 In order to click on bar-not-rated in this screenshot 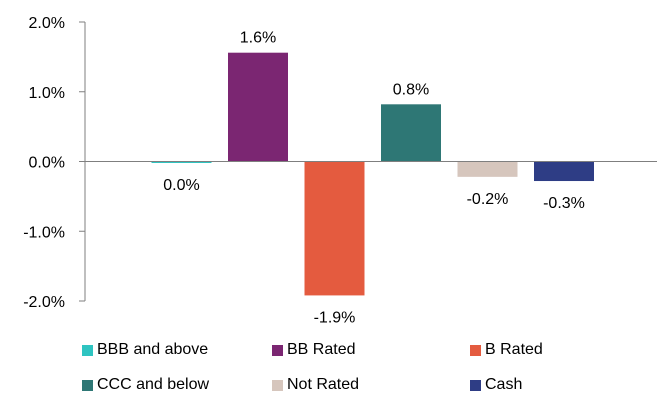, I will do `click(487, 169)`.